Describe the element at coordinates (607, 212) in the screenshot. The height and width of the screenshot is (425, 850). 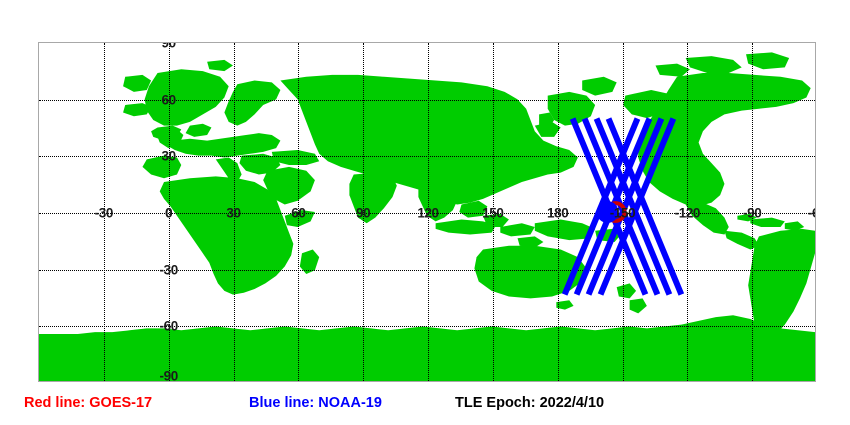
I see `noaa19-marker` at that location.